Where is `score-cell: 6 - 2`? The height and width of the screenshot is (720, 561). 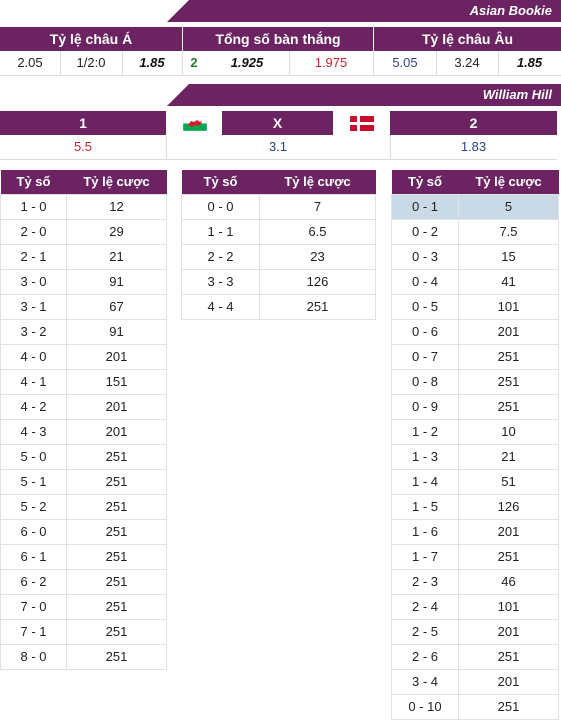
score-cell: 6 - 2 is located at coordinates (33, 581).